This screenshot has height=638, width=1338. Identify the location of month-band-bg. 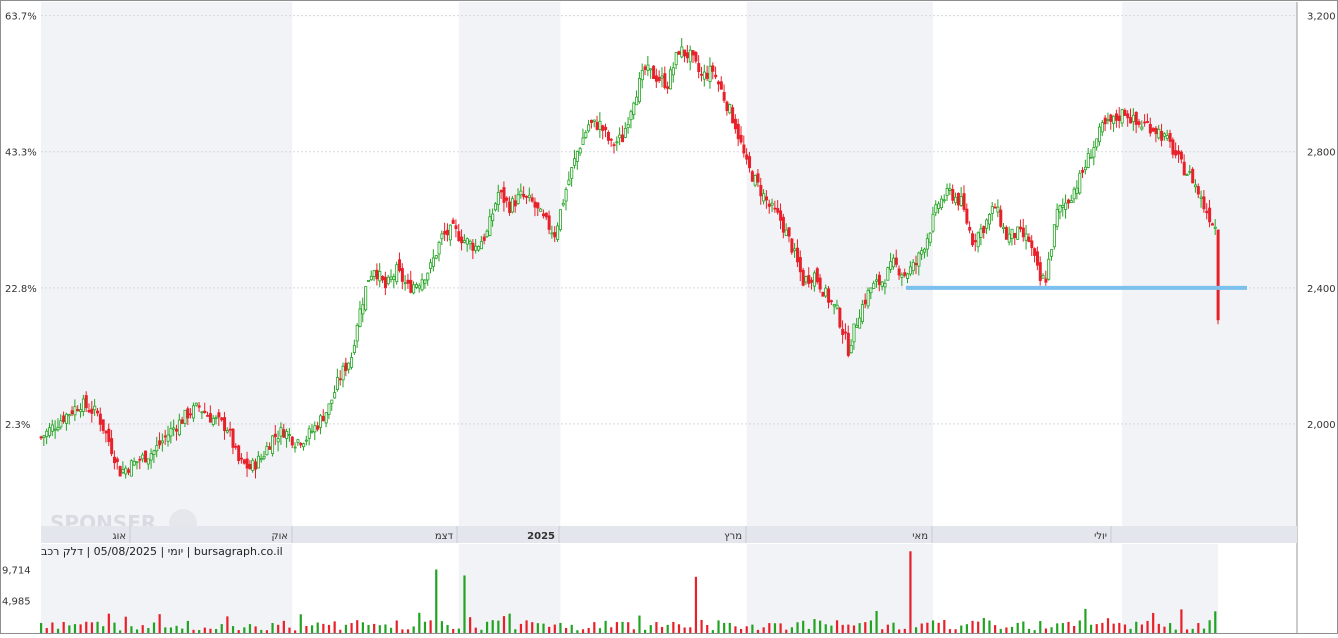
(669, 534).